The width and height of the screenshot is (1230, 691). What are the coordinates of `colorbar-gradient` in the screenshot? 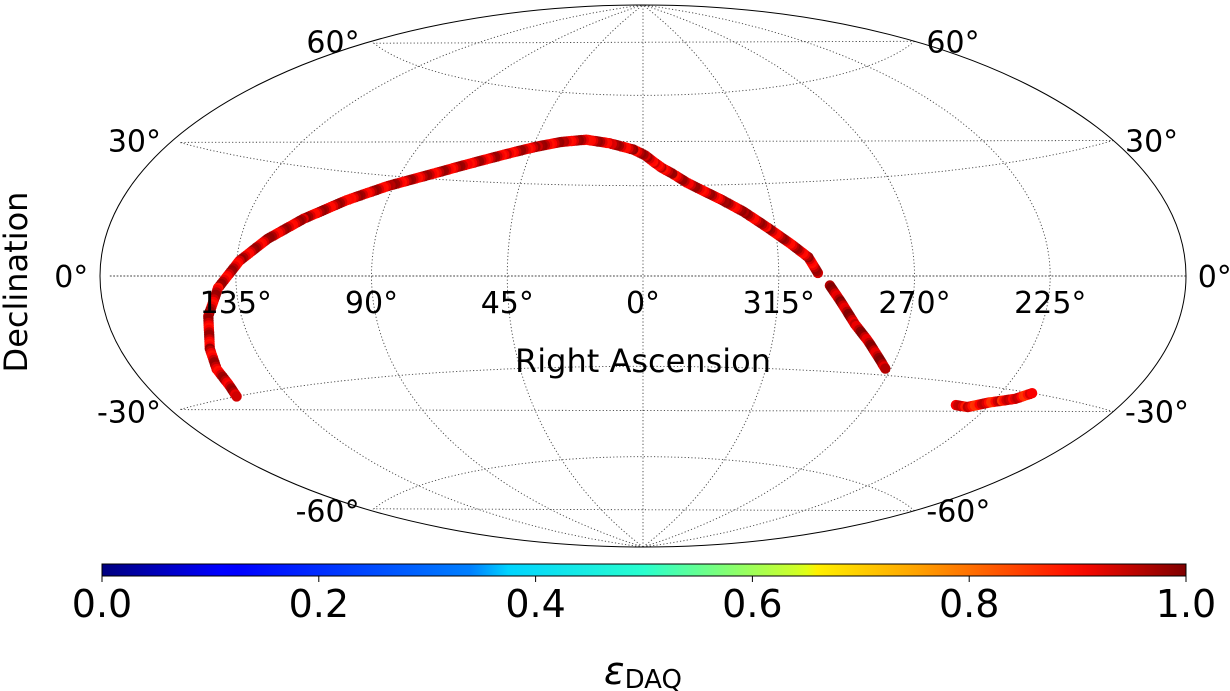 It's located at (644, 570).